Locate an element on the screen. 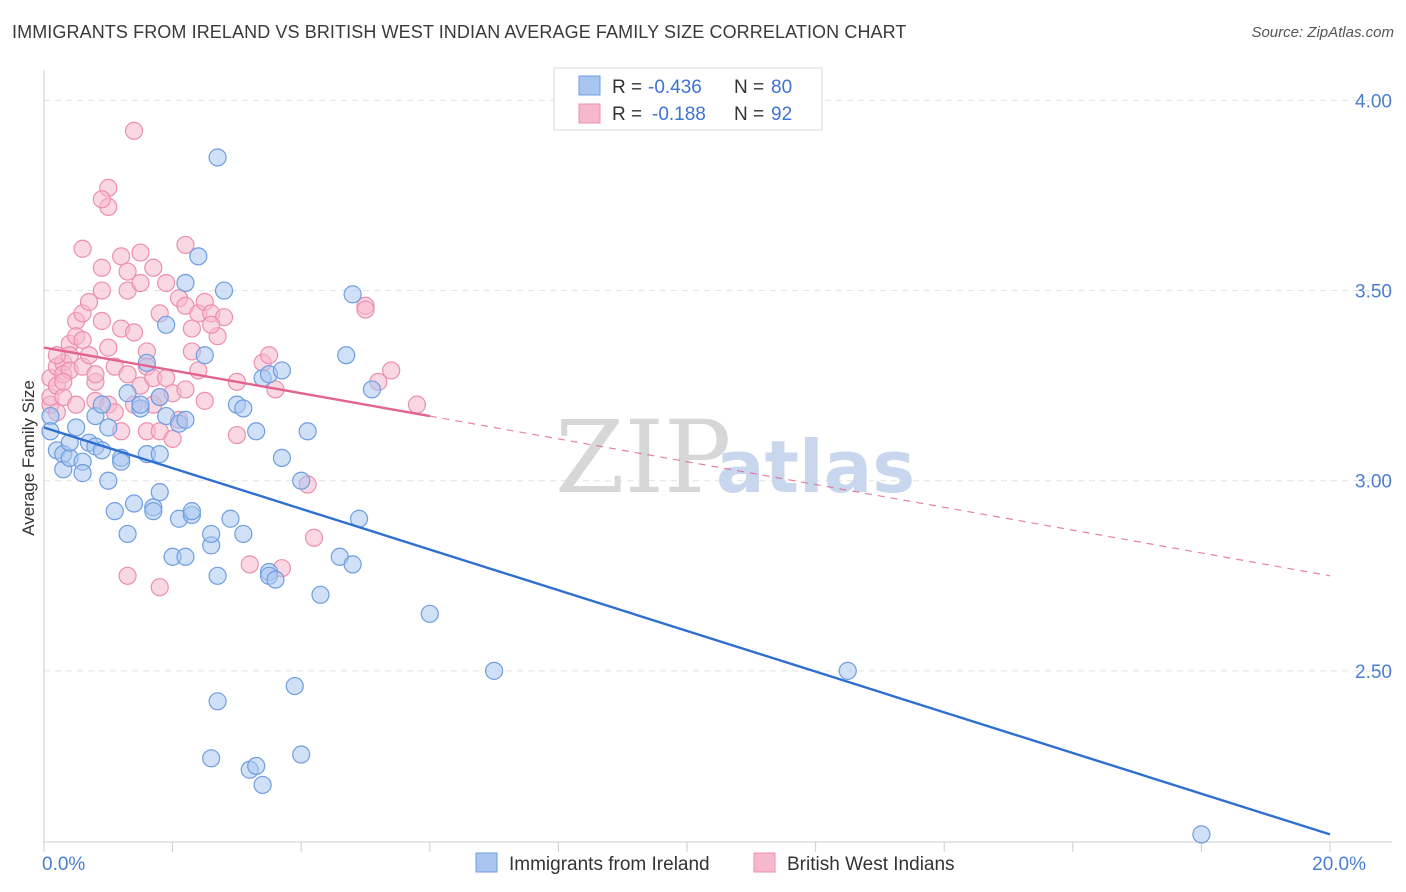 This screenshot has height=892, width=1406. y-tick-labels: 2.50 3.00 3.50 4.00 is located at coordinates (1373, 386).